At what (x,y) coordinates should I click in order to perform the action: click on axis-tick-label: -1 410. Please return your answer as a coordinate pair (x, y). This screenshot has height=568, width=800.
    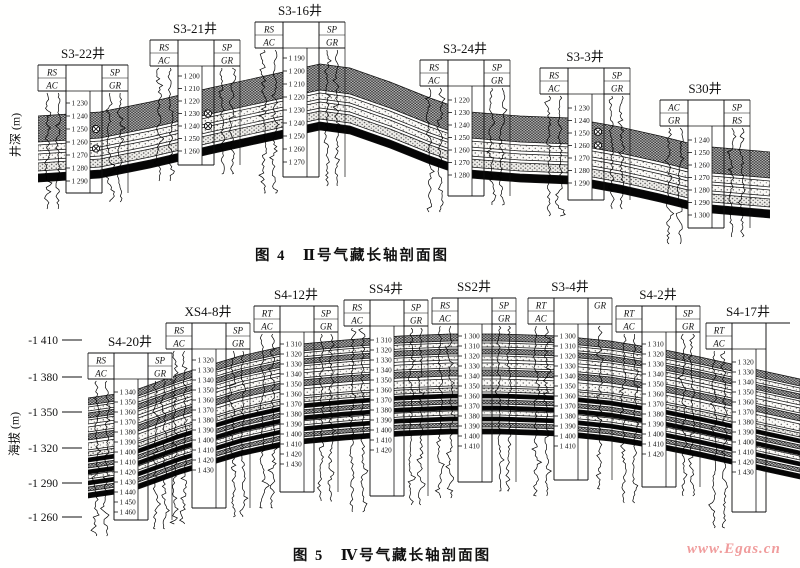
    Looking at the image, I should click on (43, 341).